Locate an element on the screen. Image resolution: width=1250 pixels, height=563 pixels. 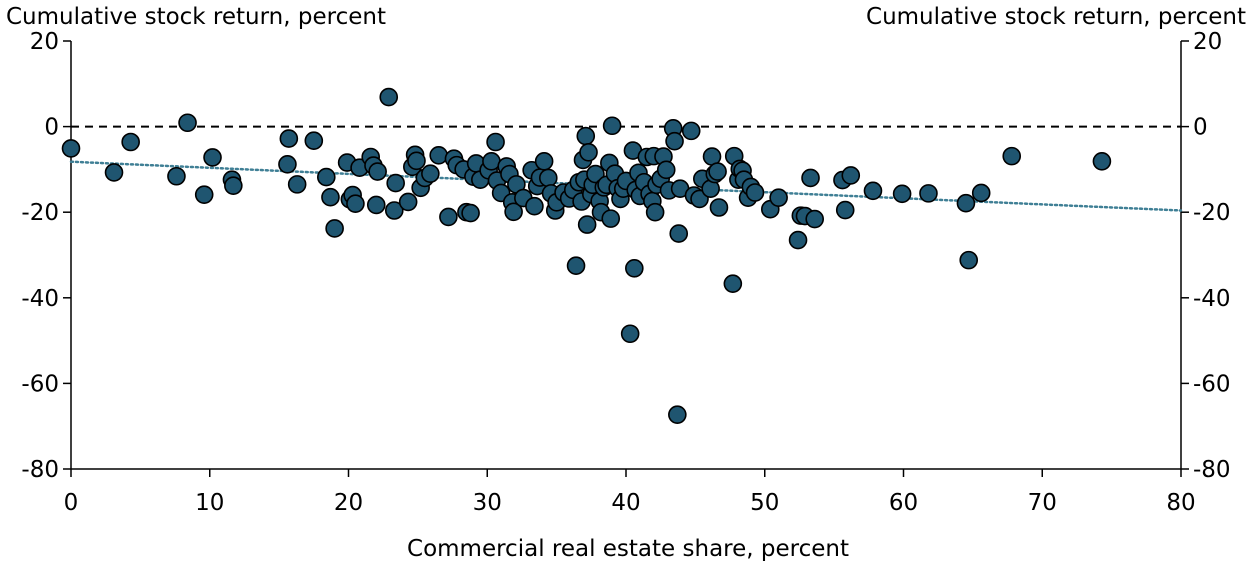
y-tick-label-left: 0 is located at coordinates (51, 128).